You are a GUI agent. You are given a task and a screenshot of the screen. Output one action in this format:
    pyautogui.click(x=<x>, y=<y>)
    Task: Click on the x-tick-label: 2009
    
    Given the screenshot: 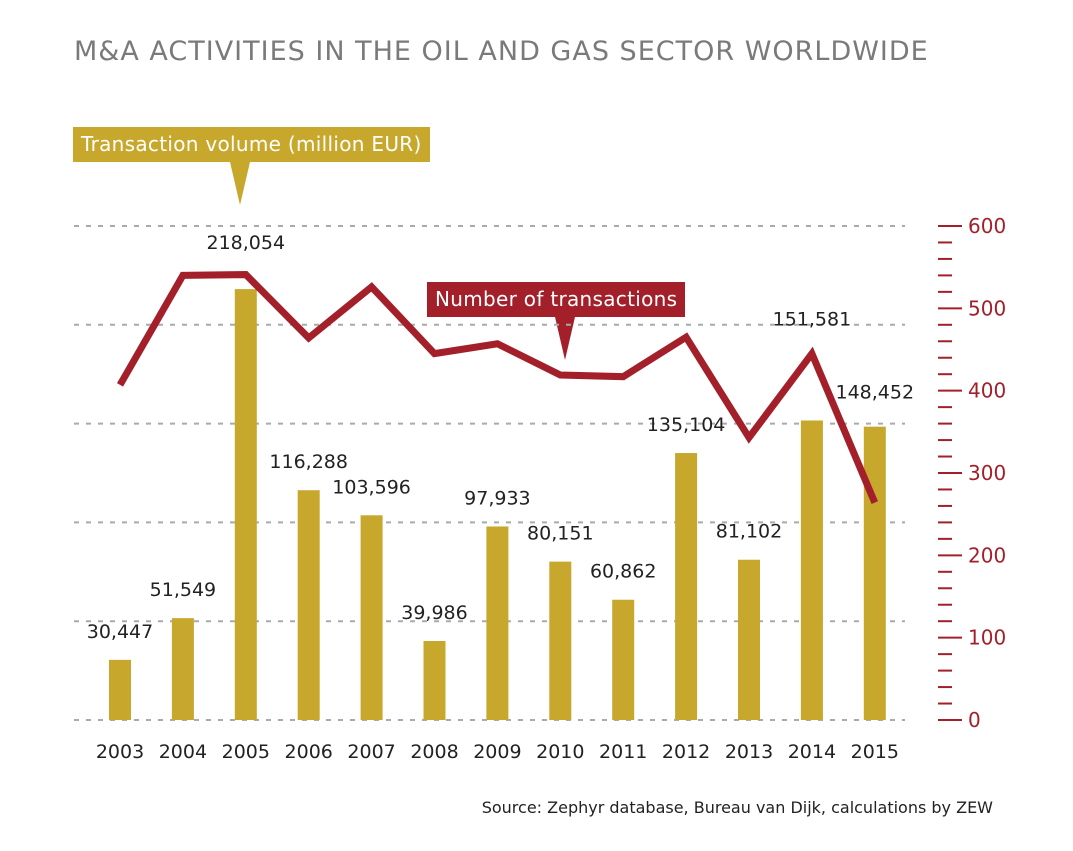 What is the action you would take?
    pyautogui.click(x=497, y=752)
    